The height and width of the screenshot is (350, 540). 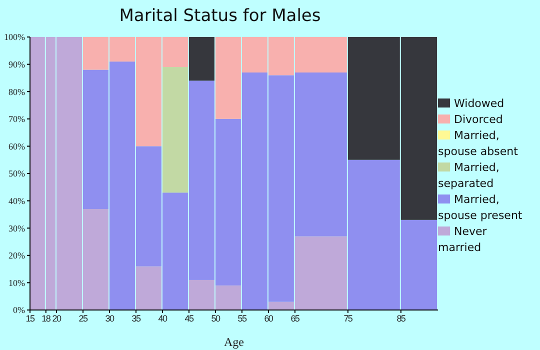 What do you see at coordinates (242, 318) in the screenshot?
I see `x-tick-label: 55` at bounding box center [242, 318].